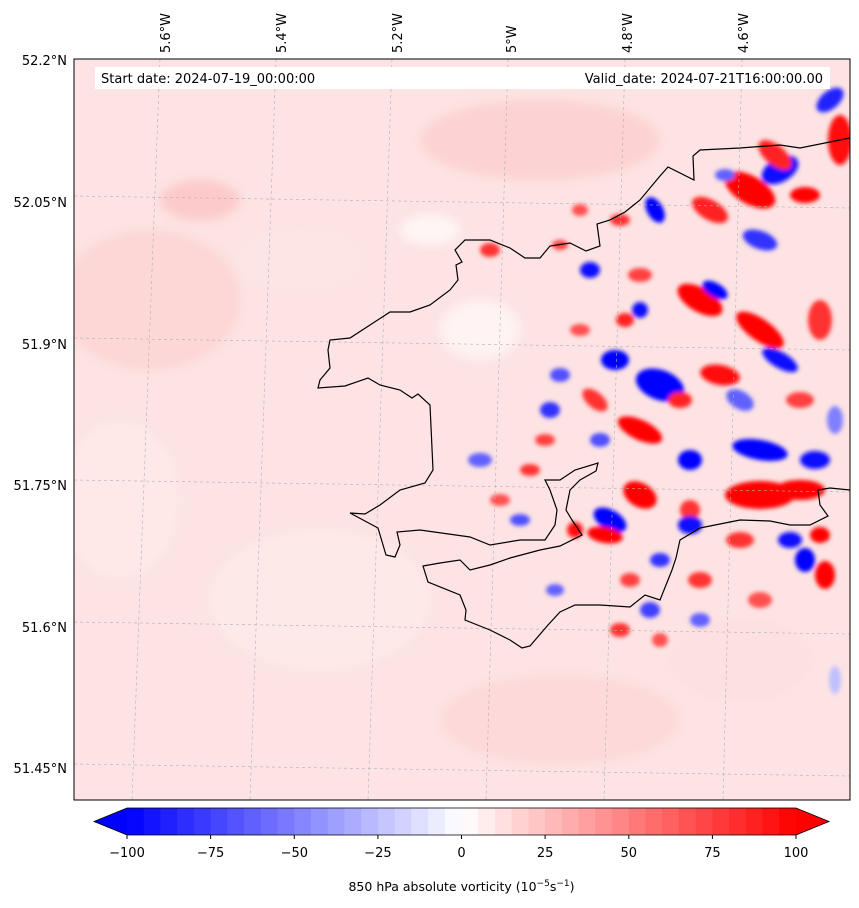  Describe the element at coordinates (44, 628) in the screenshot. I see `lat-label: 51.6°N` at that location.